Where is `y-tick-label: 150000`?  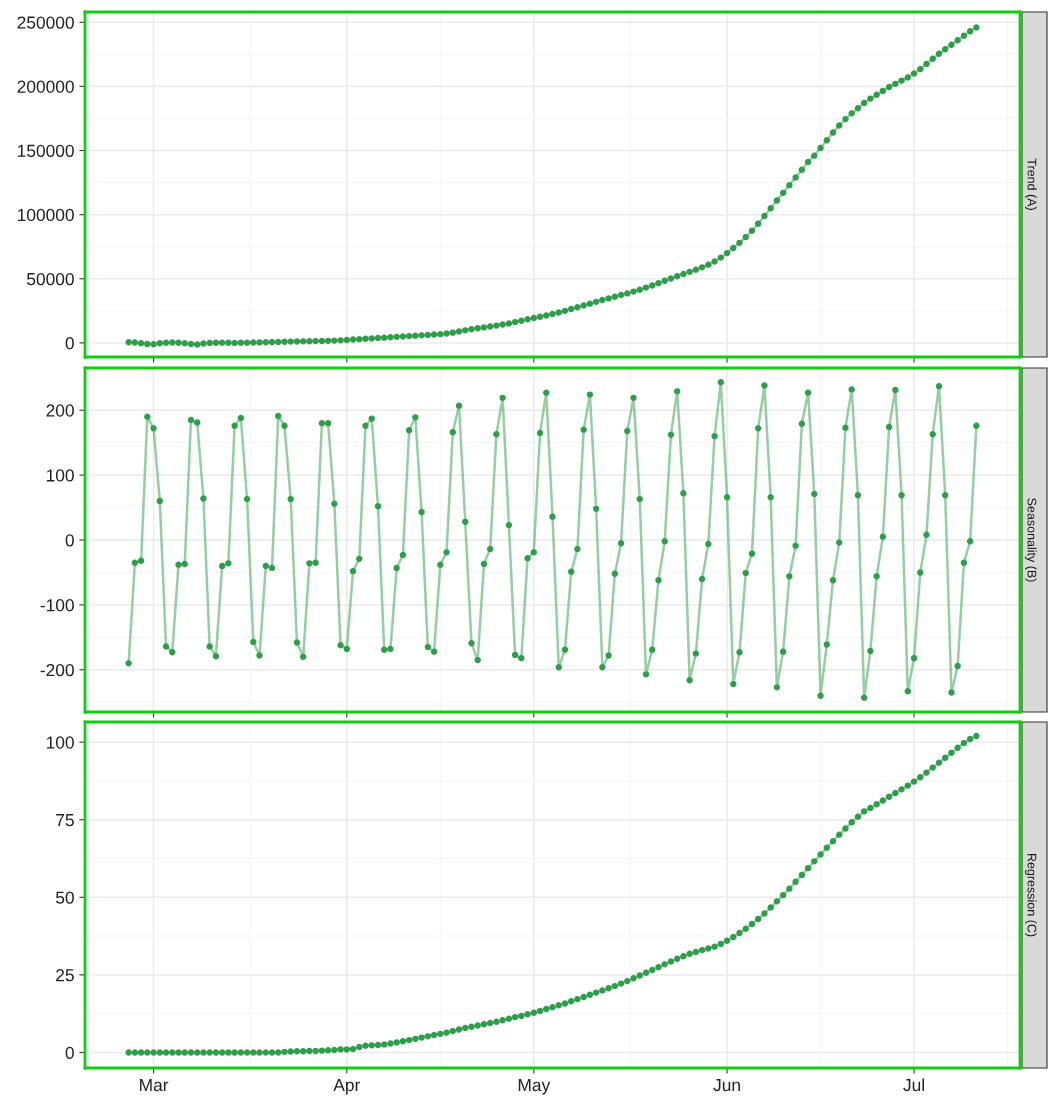 y-tick-label: 150000 is located at coordinates (45, 150).